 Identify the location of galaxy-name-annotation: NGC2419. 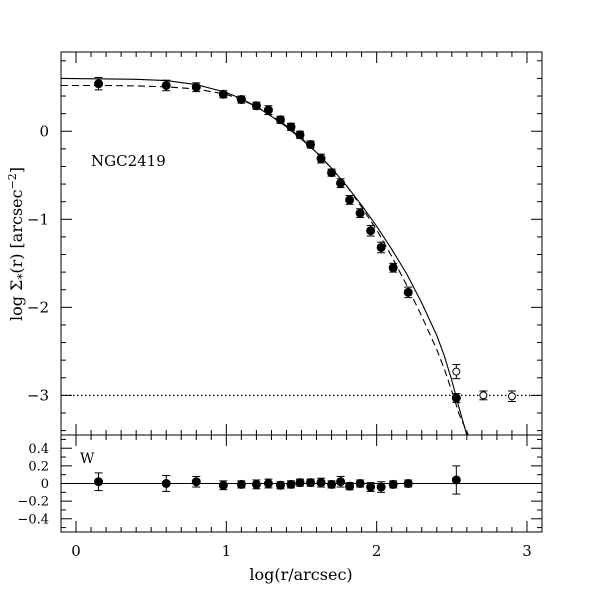
(128, 161).